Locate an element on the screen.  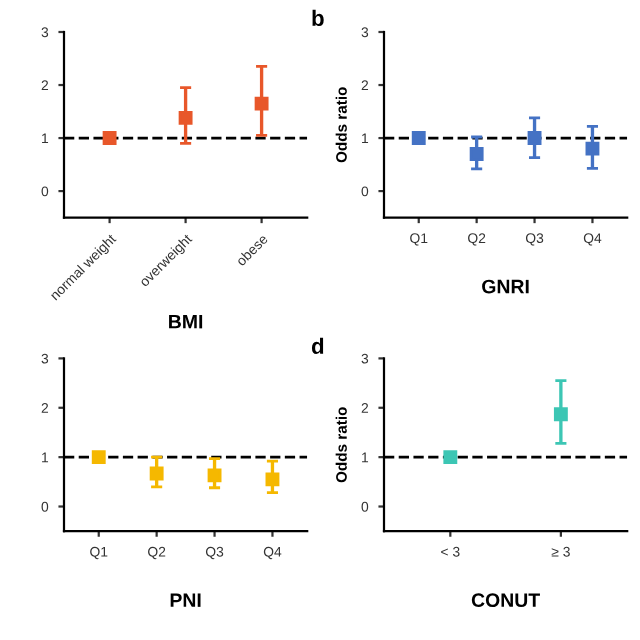
chart-title: d is located at coordinates (317, 345).